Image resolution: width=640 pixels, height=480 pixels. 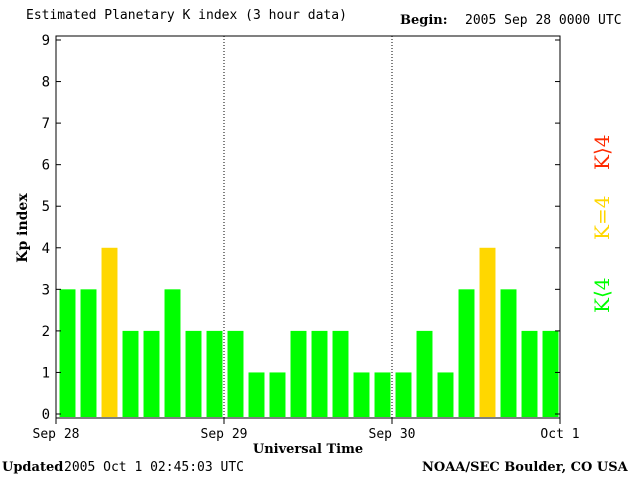 What do you see at coordinates (46, 290) in the screenshot?
I see `y-tick-label: 3` at bounding box center [46, 290].